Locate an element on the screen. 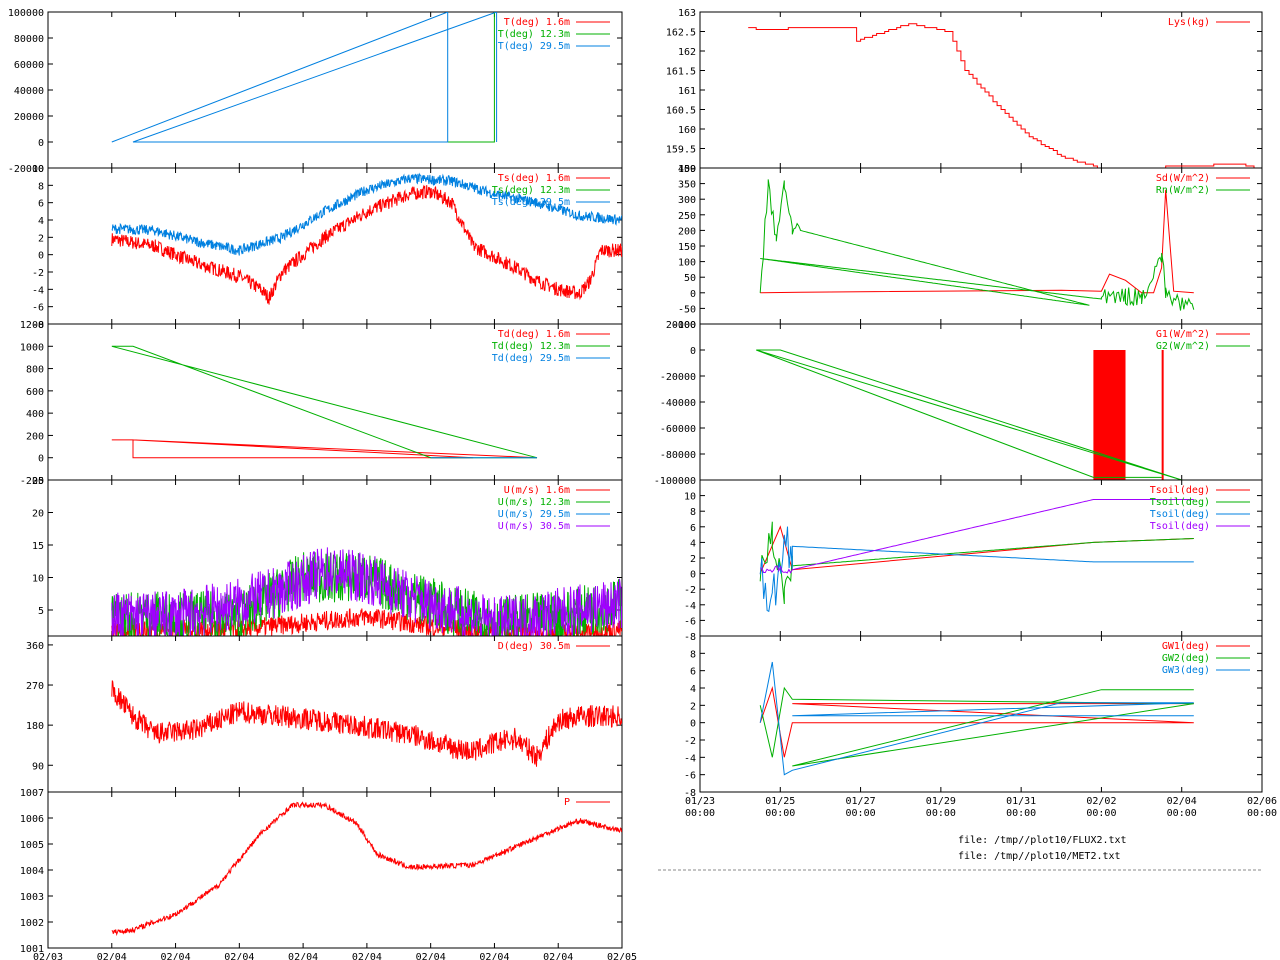 The height and width of the screenshot is (960, 1280). right-x-tick-date: 01/31 is located at coordinates (1021, 801).